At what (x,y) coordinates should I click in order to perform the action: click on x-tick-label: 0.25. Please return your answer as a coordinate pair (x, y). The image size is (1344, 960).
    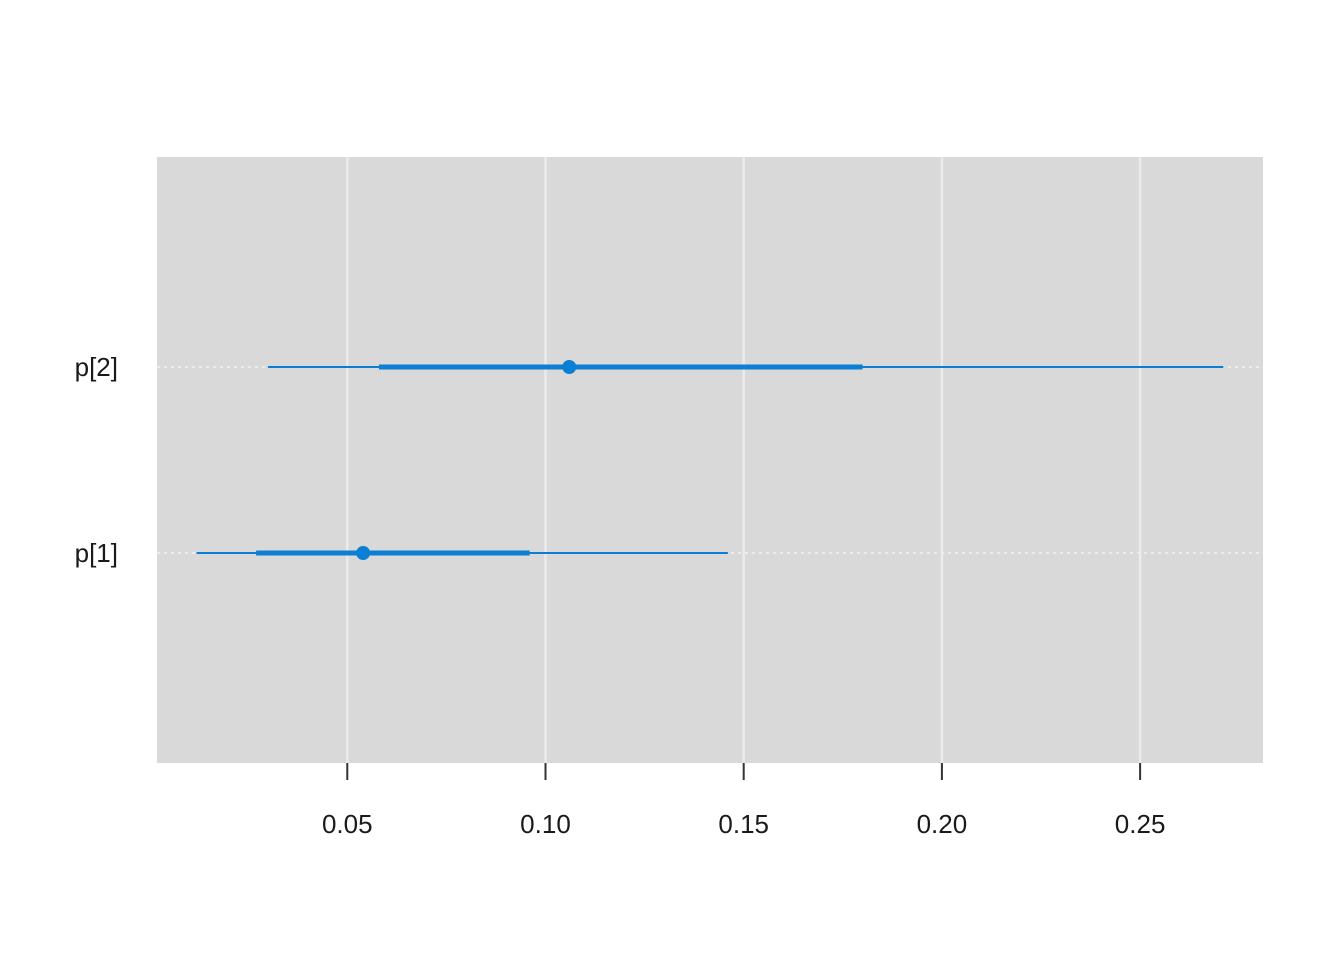
    Looking at the image, I should click on (1140, 824).